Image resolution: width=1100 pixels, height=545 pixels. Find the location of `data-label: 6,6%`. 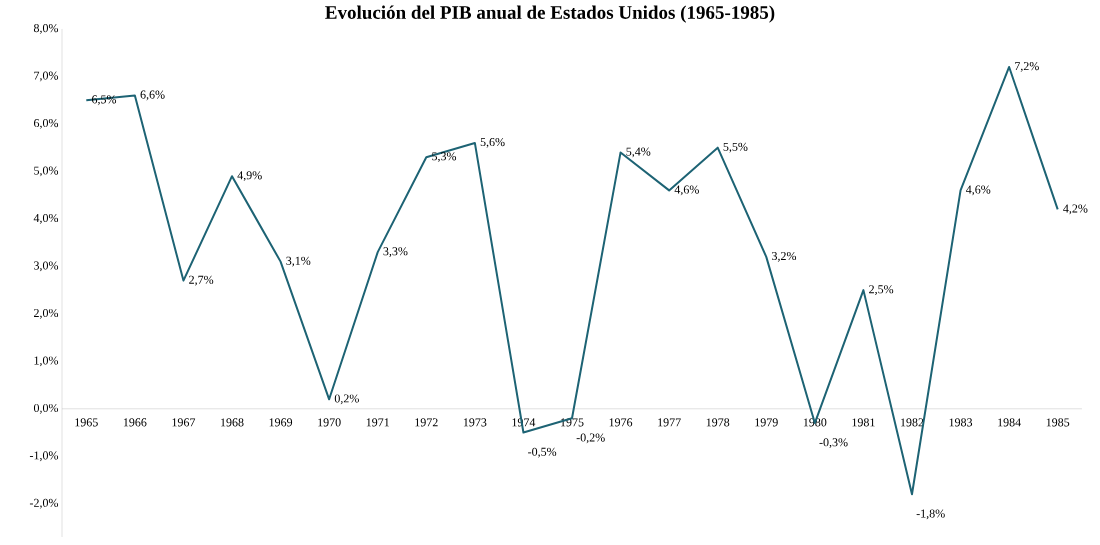

data-label: 6,6% is located at coordinates (152, 95).